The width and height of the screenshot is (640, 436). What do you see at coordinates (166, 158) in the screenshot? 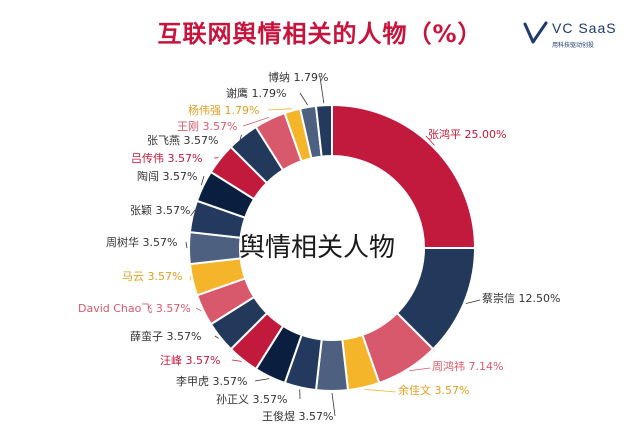
I see `slice-label-14: 吕传伟 3.57%` at bounding box center [166, 158].